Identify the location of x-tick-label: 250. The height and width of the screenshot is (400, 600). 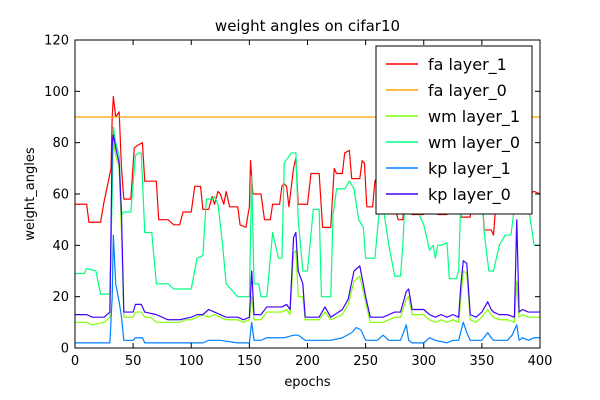
(365, 361).